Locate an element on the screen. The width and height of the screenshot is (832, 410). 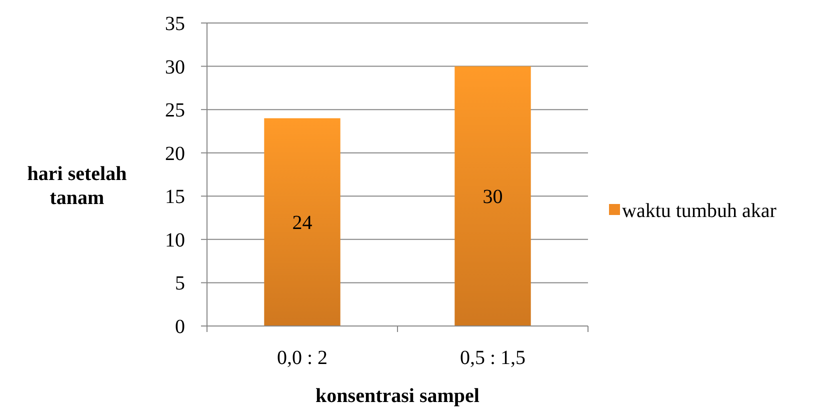
y-tick-label: 35 is located at coordinates (175, 24).